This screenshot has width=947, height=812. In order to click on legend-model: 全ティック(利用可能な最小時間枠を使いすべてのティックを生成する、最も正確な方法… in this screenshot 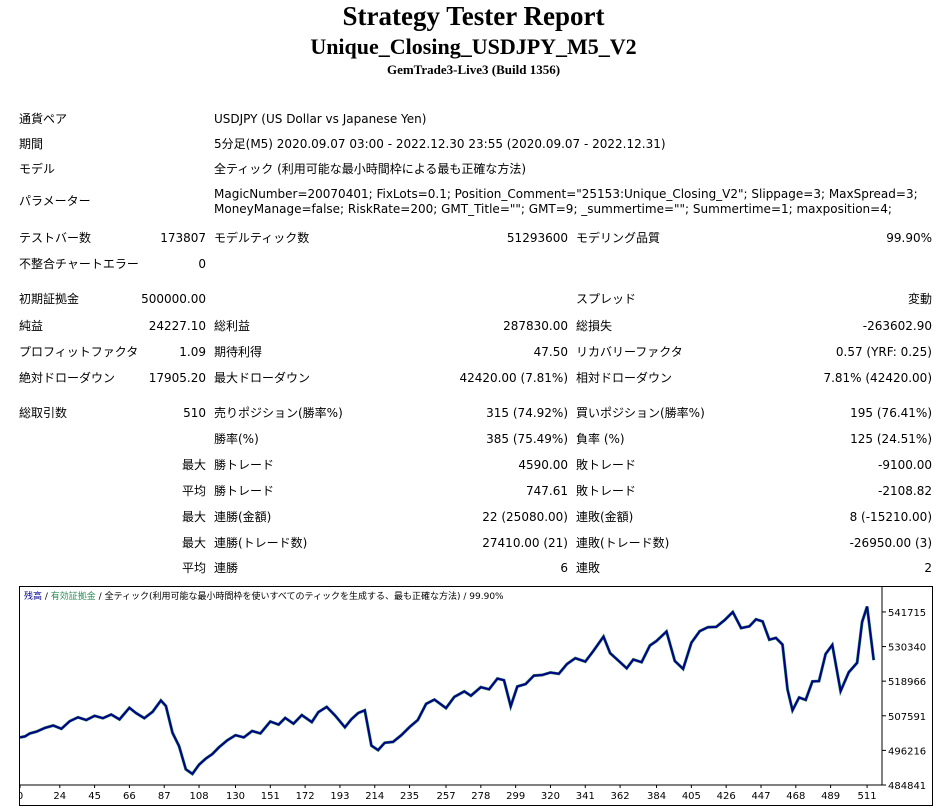, I will do `click(283, 596)`.